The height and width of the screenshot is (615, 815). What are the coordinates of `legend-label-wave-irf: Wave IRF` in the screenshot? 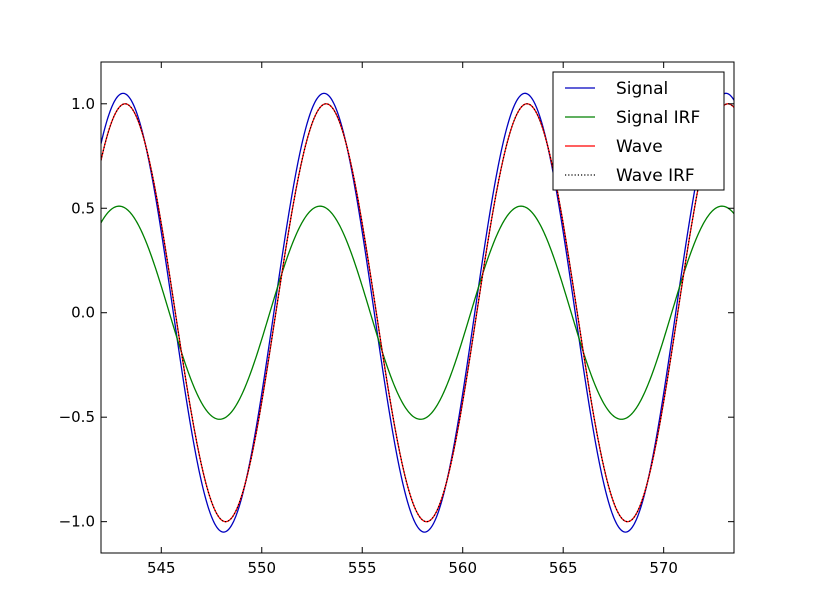 It's located at (655, 176).